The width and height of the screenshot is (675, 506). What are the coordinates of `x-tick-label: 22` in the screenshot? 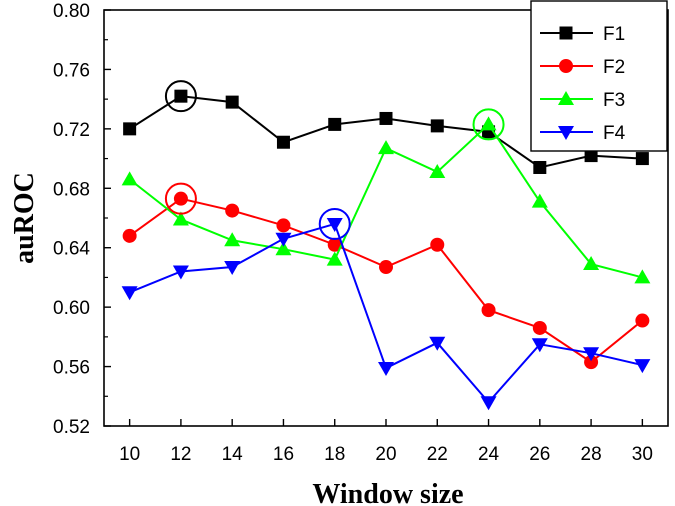 It's located at (437, 454).